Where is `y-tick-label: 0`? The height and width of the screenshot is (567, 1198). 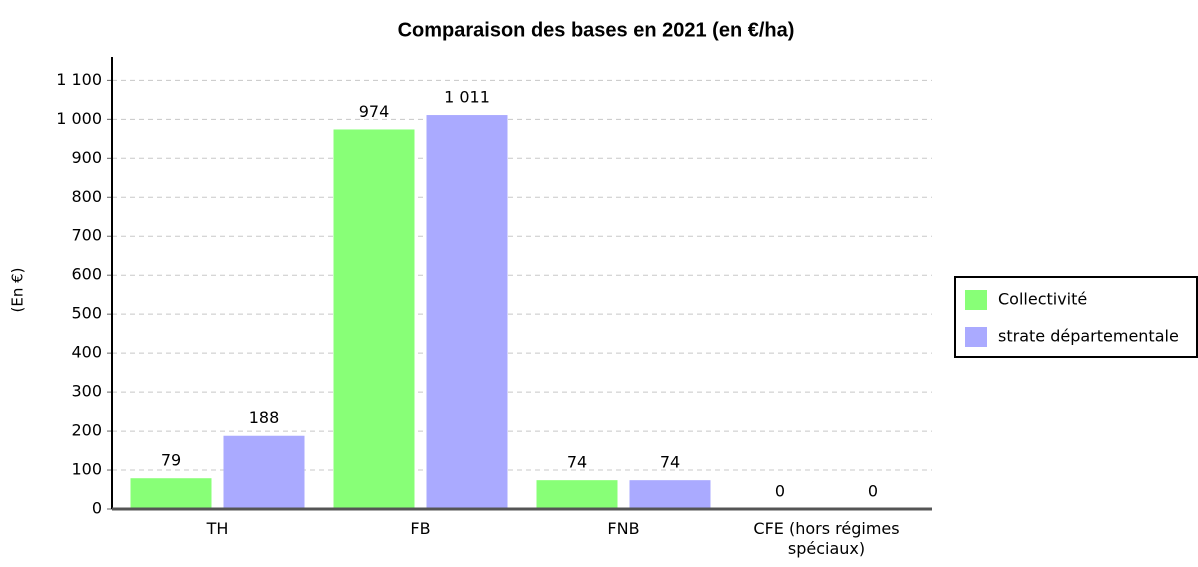 y-tick-label: 0 is located at coordinates (97, 508).